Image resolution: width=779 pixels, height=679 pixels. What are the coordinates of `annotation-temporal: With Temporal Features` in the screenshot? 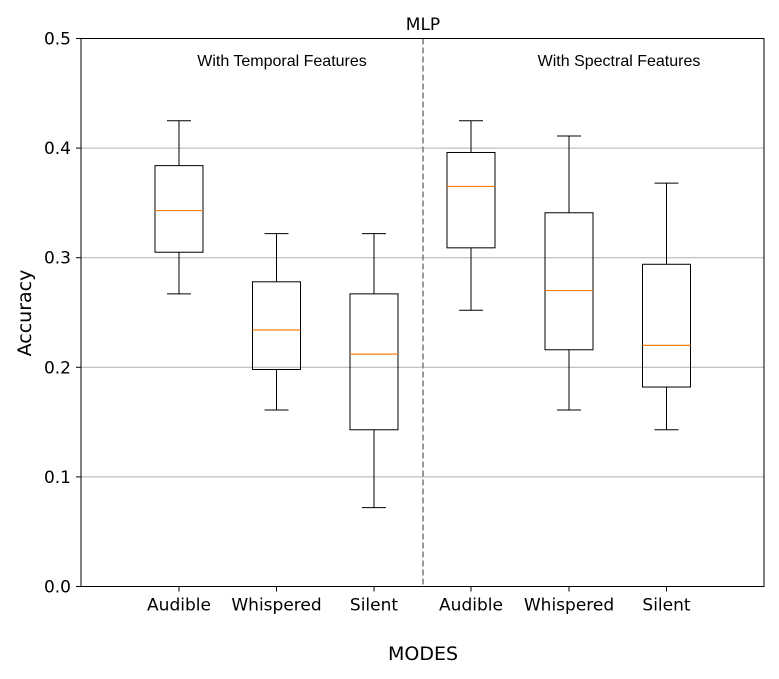 It's located at (282, 61).